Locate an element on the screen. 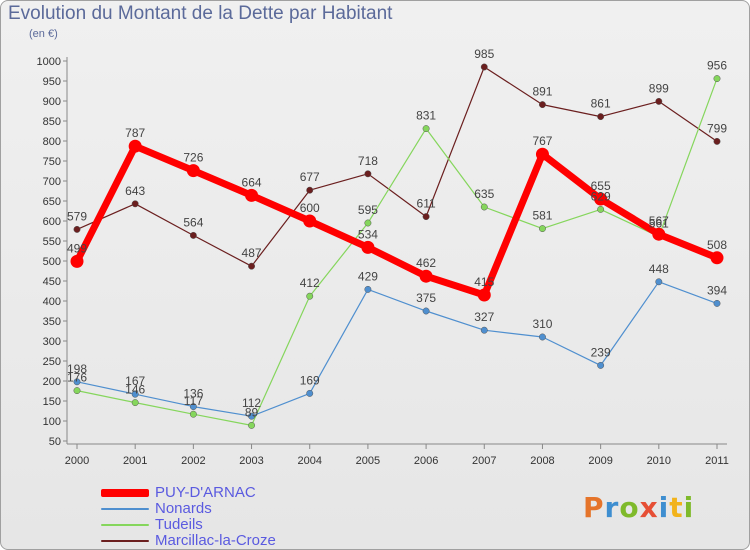 This screenshot has width=750, height=550. data-label-2: 629 is located at coordinates (601, 196).